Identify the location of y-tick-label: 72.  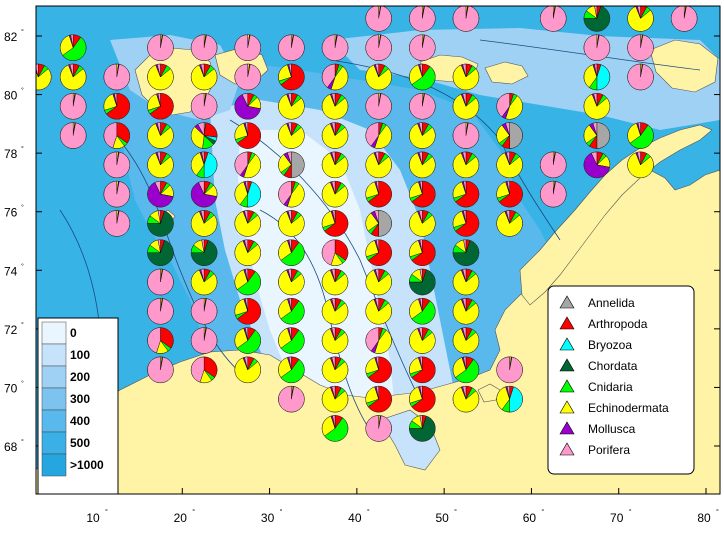
(11, 330).